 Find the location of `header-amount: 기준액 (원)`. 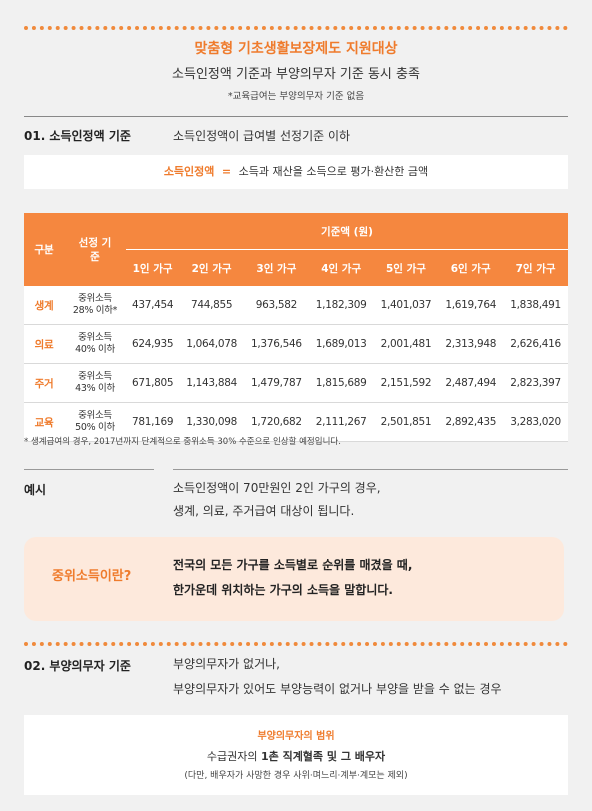

header-amount: 기준액 (원) is located at coordinates (347, 231).